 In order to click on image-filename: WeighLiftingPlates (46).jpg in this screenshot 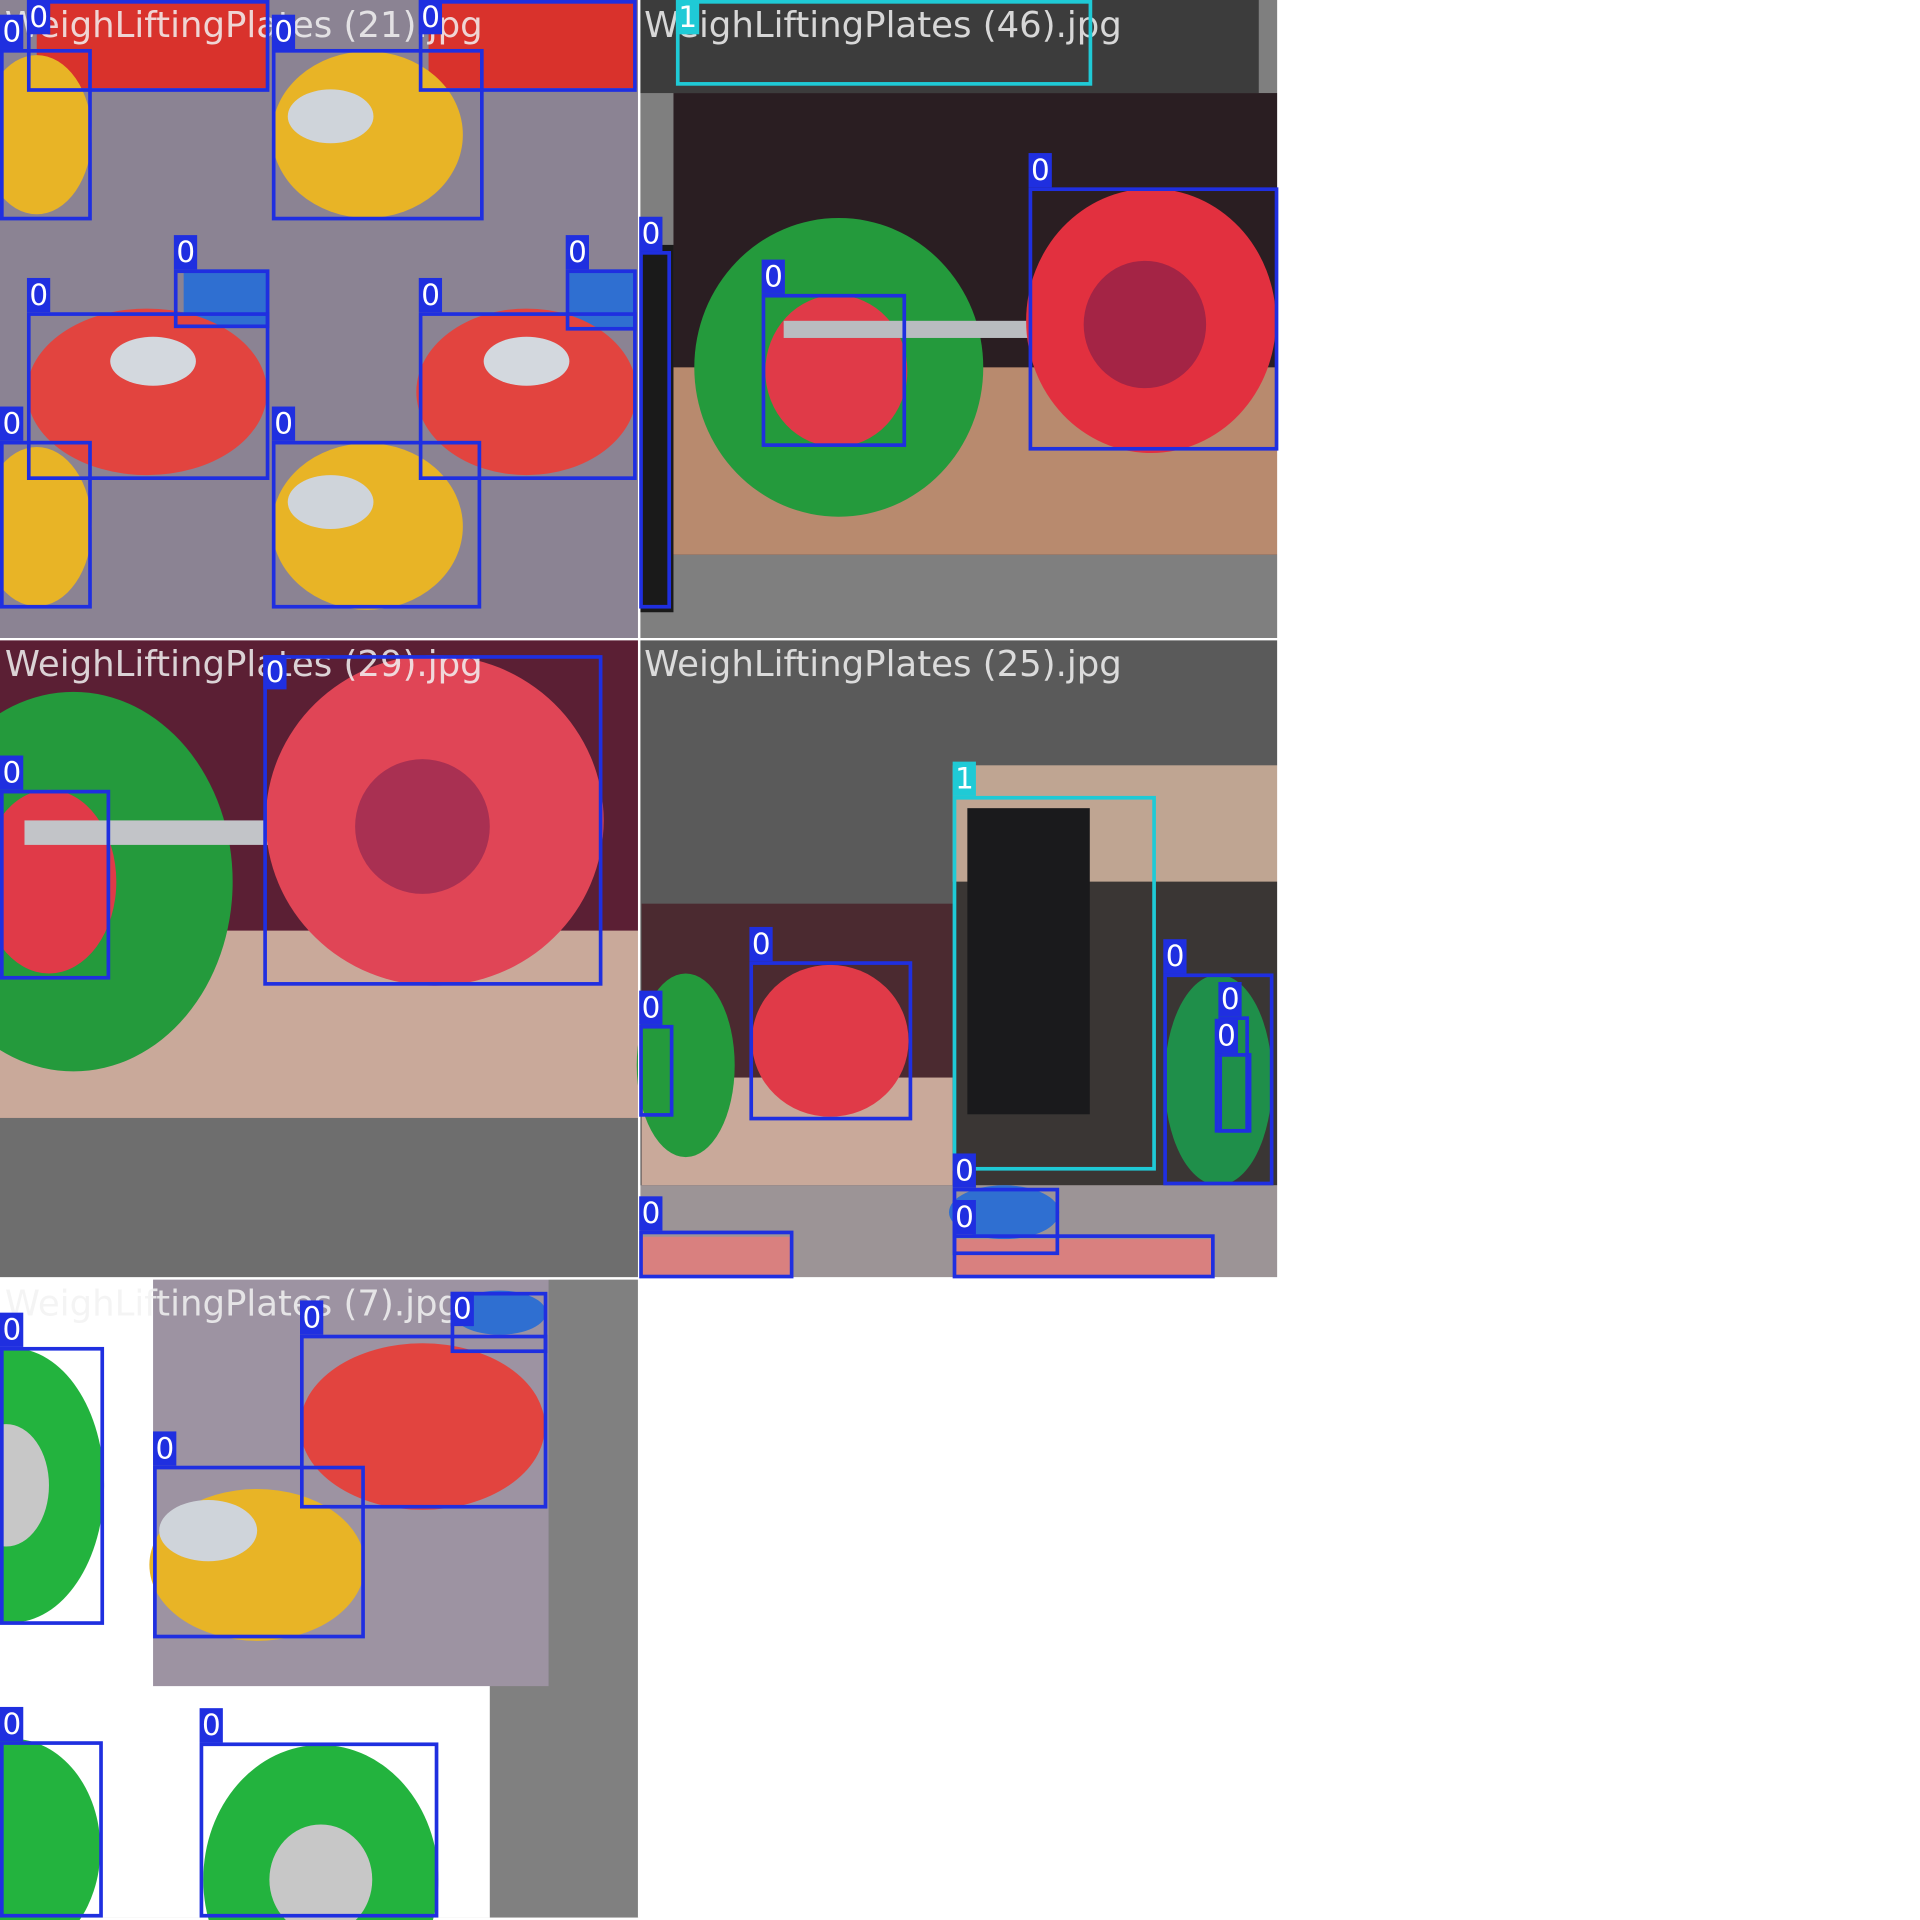, I will do `click(883, 25)`.